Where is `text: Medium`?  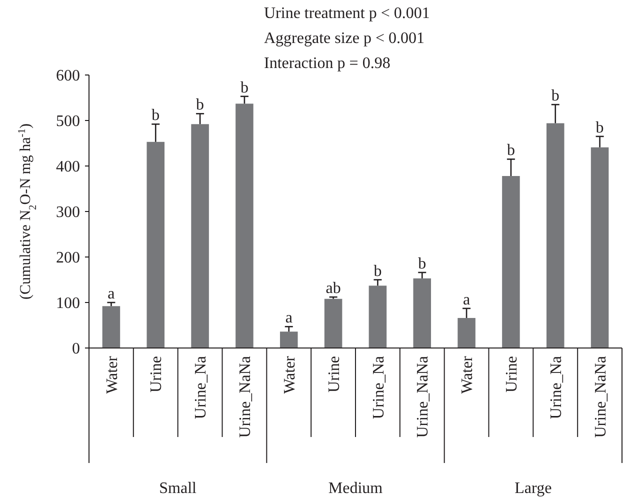 text: Medium is located at coordinates (356, 488).